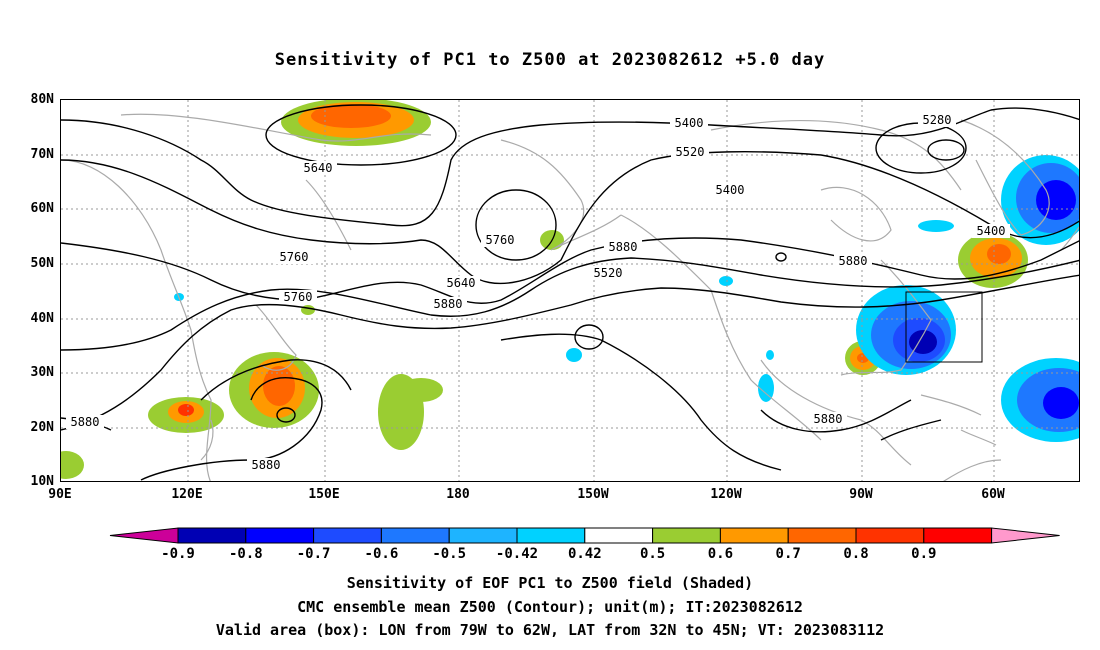 This screenshot has width=1100, height=650. What do you see at coordinates (856, 554) in the screenshot?
I see `colorbar-tick-label: 0.8` at bounding box center [856, 554].